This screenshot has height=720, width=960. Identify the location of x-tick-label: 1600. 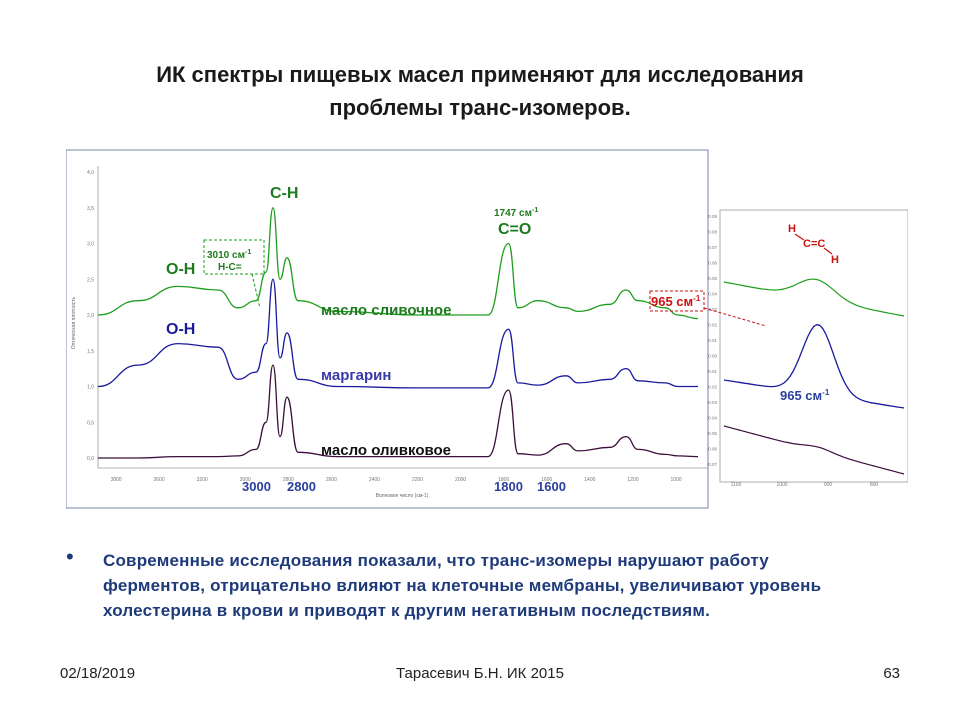
(546, 480).